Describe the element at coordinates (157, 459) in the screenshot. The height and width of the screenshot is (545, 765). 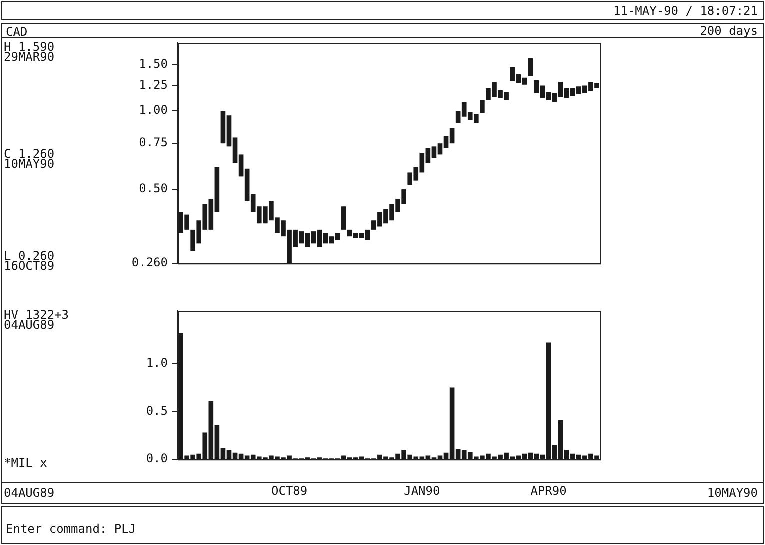
I see `y-tick-label: 0.0` at that location.